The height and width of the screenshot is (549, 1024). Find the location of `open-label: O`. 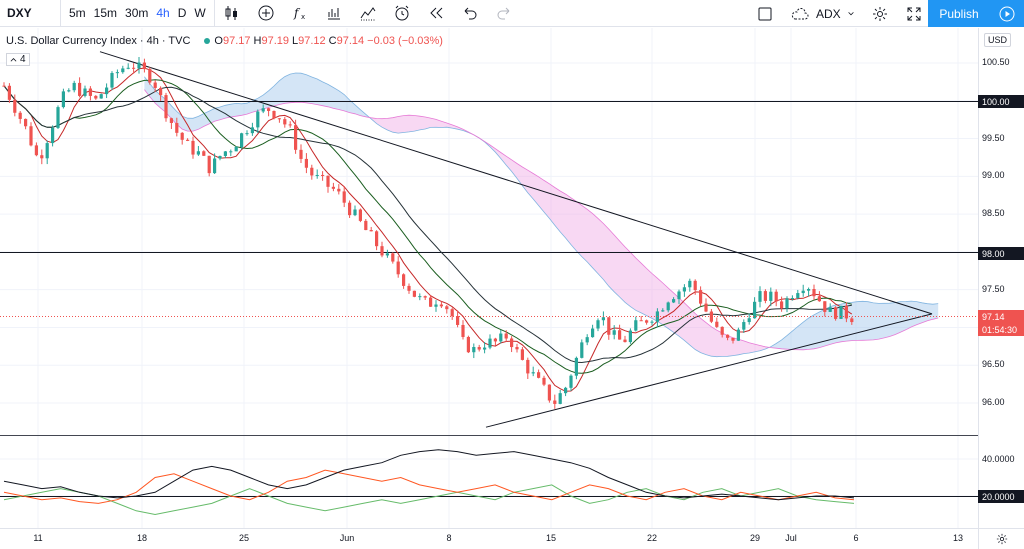

open-label: O is located at coordinates (218, 41).